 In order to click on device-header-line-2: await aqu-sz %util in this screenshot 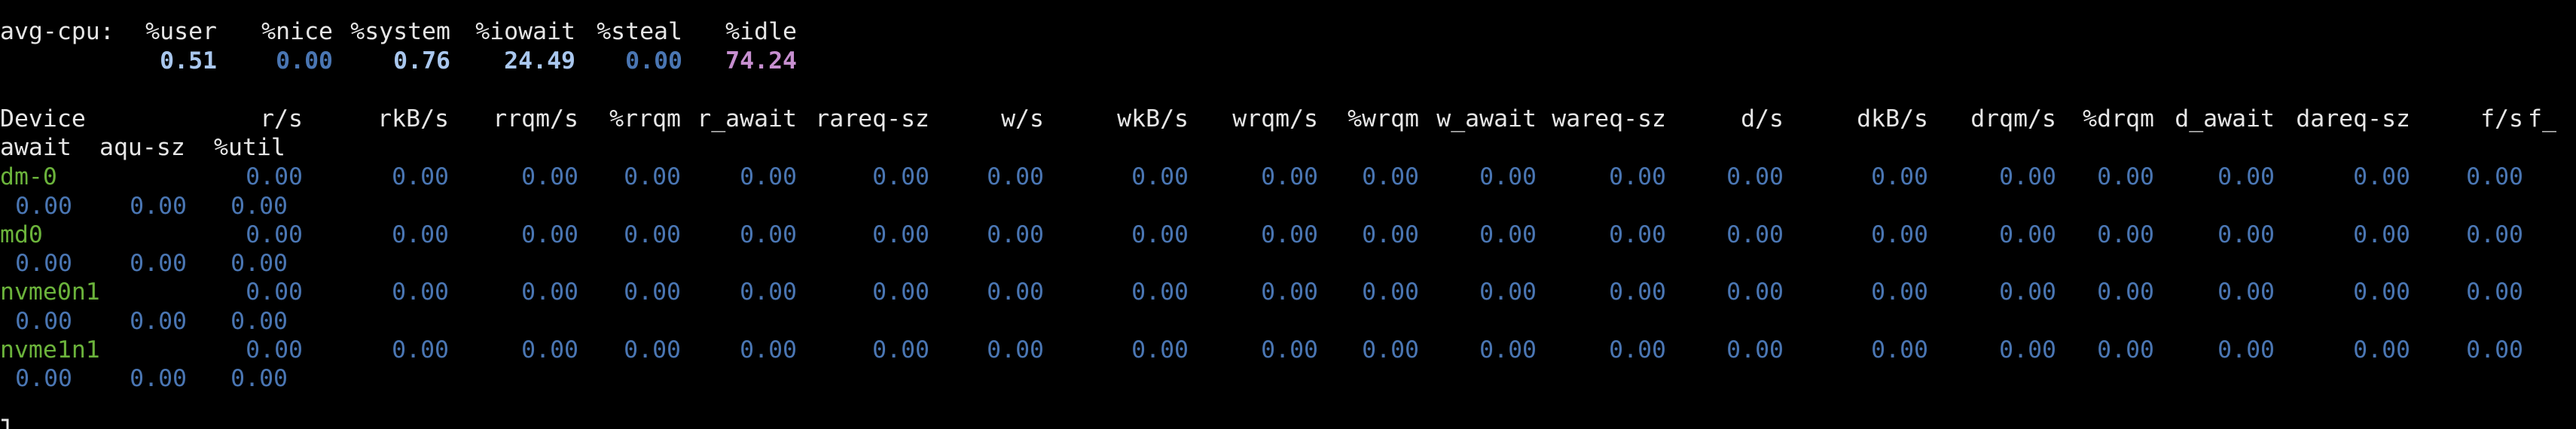, I will do `click(1288, 148)`.